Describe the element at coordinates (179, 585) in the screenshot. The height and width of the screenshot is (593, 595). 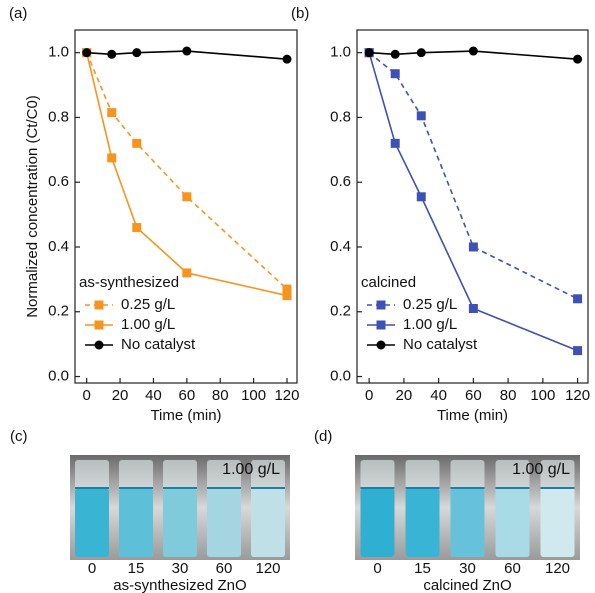
I see `photo-caption: as-synthesized ZnO` at that location.